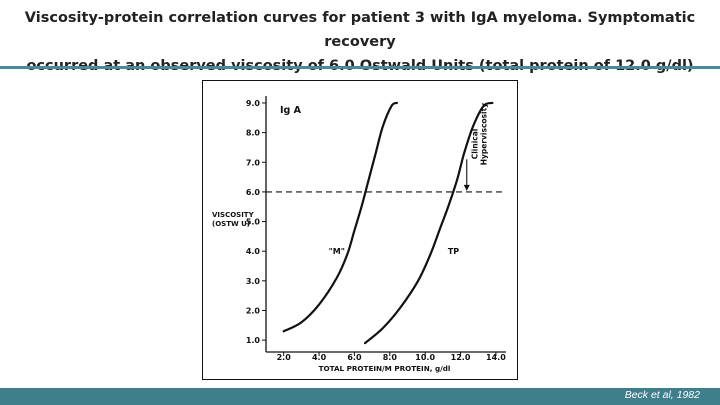 This screenshot has width=720, height=405. I want to click on footer-bar: Beck et al, 1982, so click(360, 396).